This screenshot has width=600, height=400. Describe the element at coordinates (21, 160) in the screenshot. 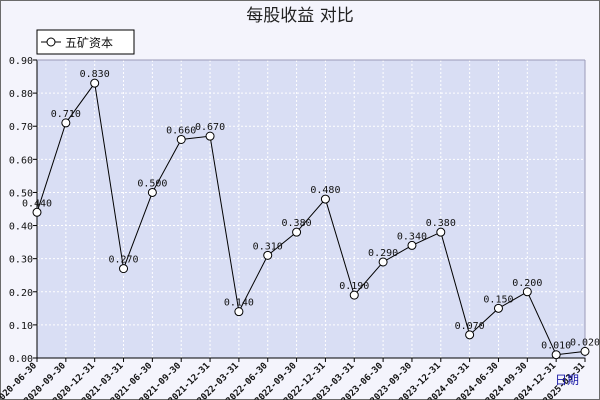

I see `y-tick-label: 0.60` at that location.